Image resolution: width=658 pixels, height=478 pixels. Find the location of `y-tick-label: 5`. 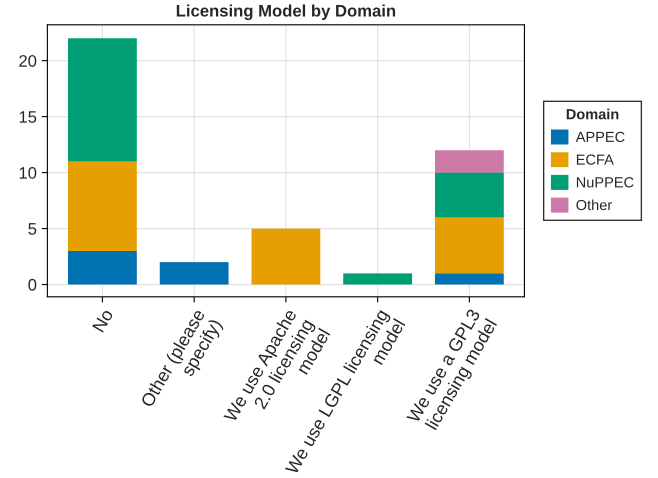

y-tick-label: 5 is located at coordinates (32, 229).